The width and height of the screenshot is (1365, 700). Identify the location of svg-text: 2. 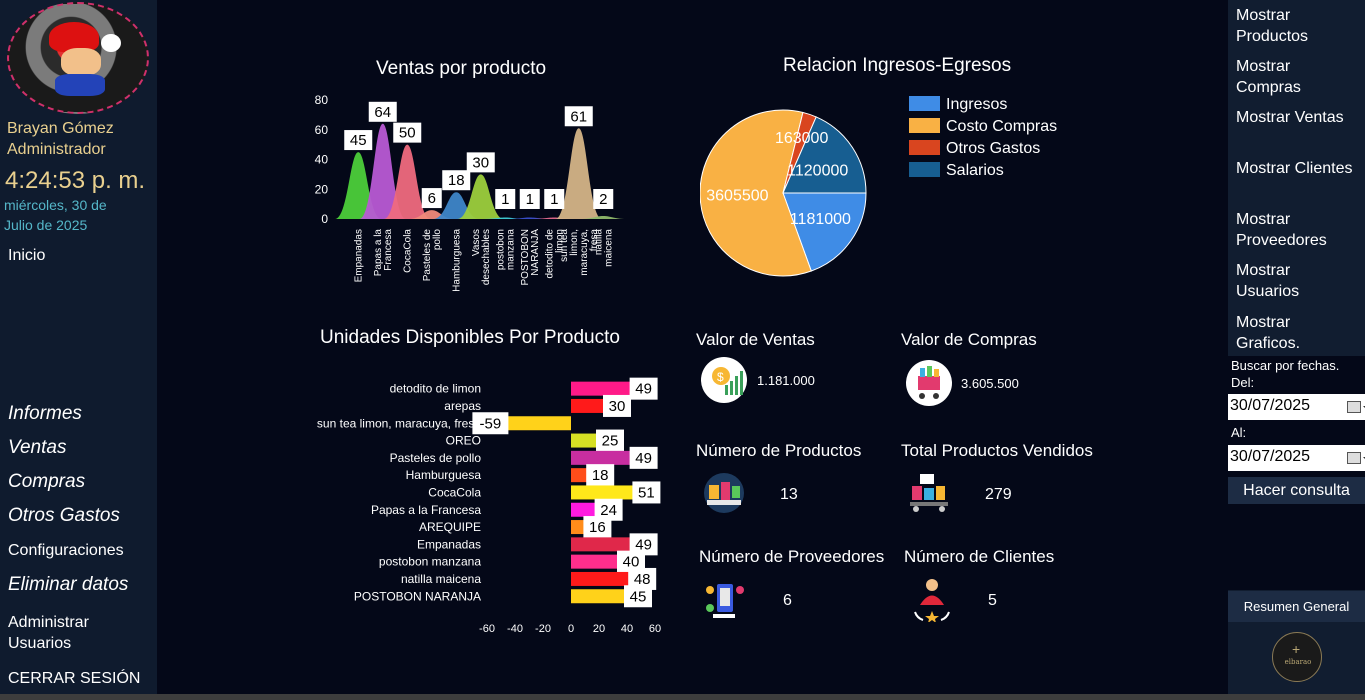
(603, 199).